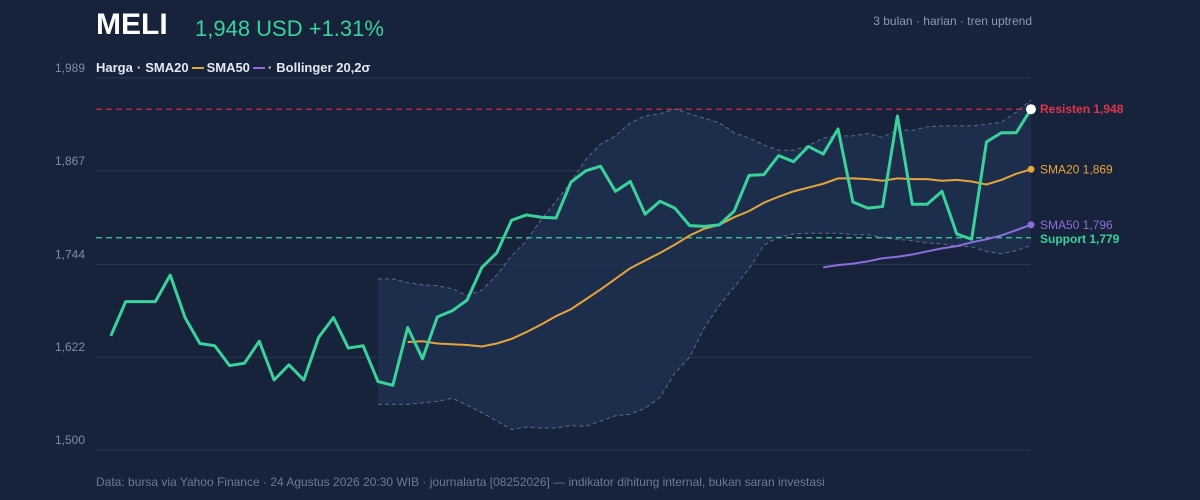 This screenshot has width=1200, height=500. What do you see at coordinates (1031, 225) in the screenshot?
I see `sma50-last-point` at bounding box center [1031, 225].